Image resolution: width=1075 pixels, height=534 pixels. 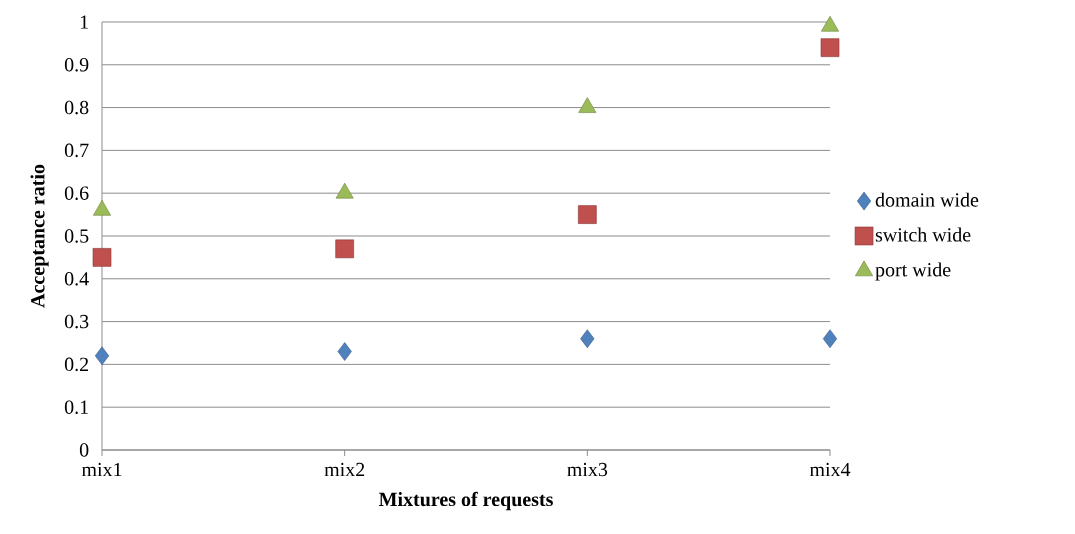 I want to click on x-tick-label: mix4, so click(x=830, y=469).